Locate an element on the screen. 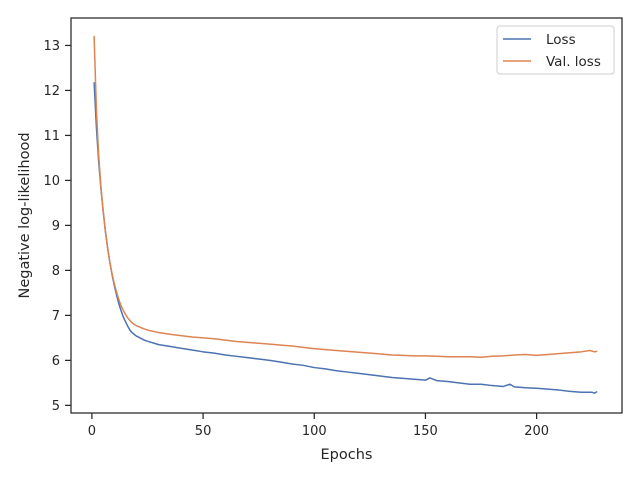 The image size is (640, 480). legend-label-val-loss: Val. loss is located at coordinates (573, 62).